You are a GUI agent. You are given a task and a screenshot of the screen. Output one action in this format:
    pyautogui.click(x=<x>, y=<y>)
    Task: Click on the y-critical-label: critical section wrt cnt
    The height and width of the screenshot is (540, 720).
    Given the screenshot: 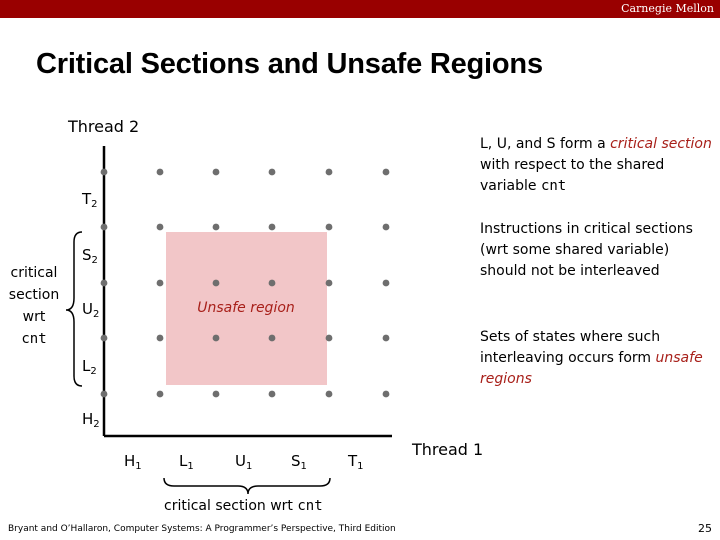 What is the action you would take?
    pyautogui.click(x=34, y=306)
    